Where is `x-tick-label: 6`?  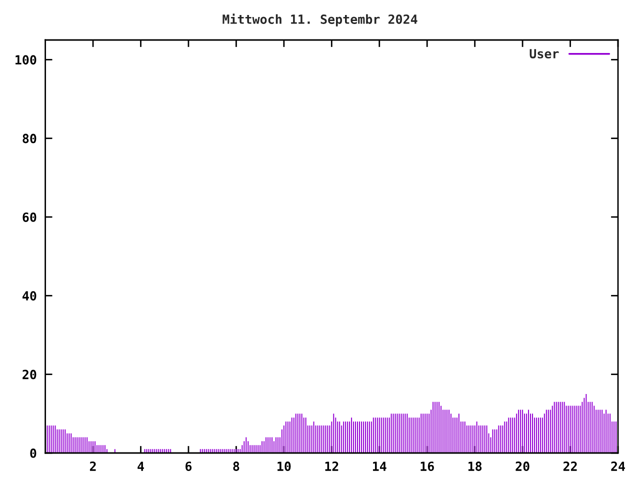
x-tick-label: 6 is located at coordinates (189, 467).